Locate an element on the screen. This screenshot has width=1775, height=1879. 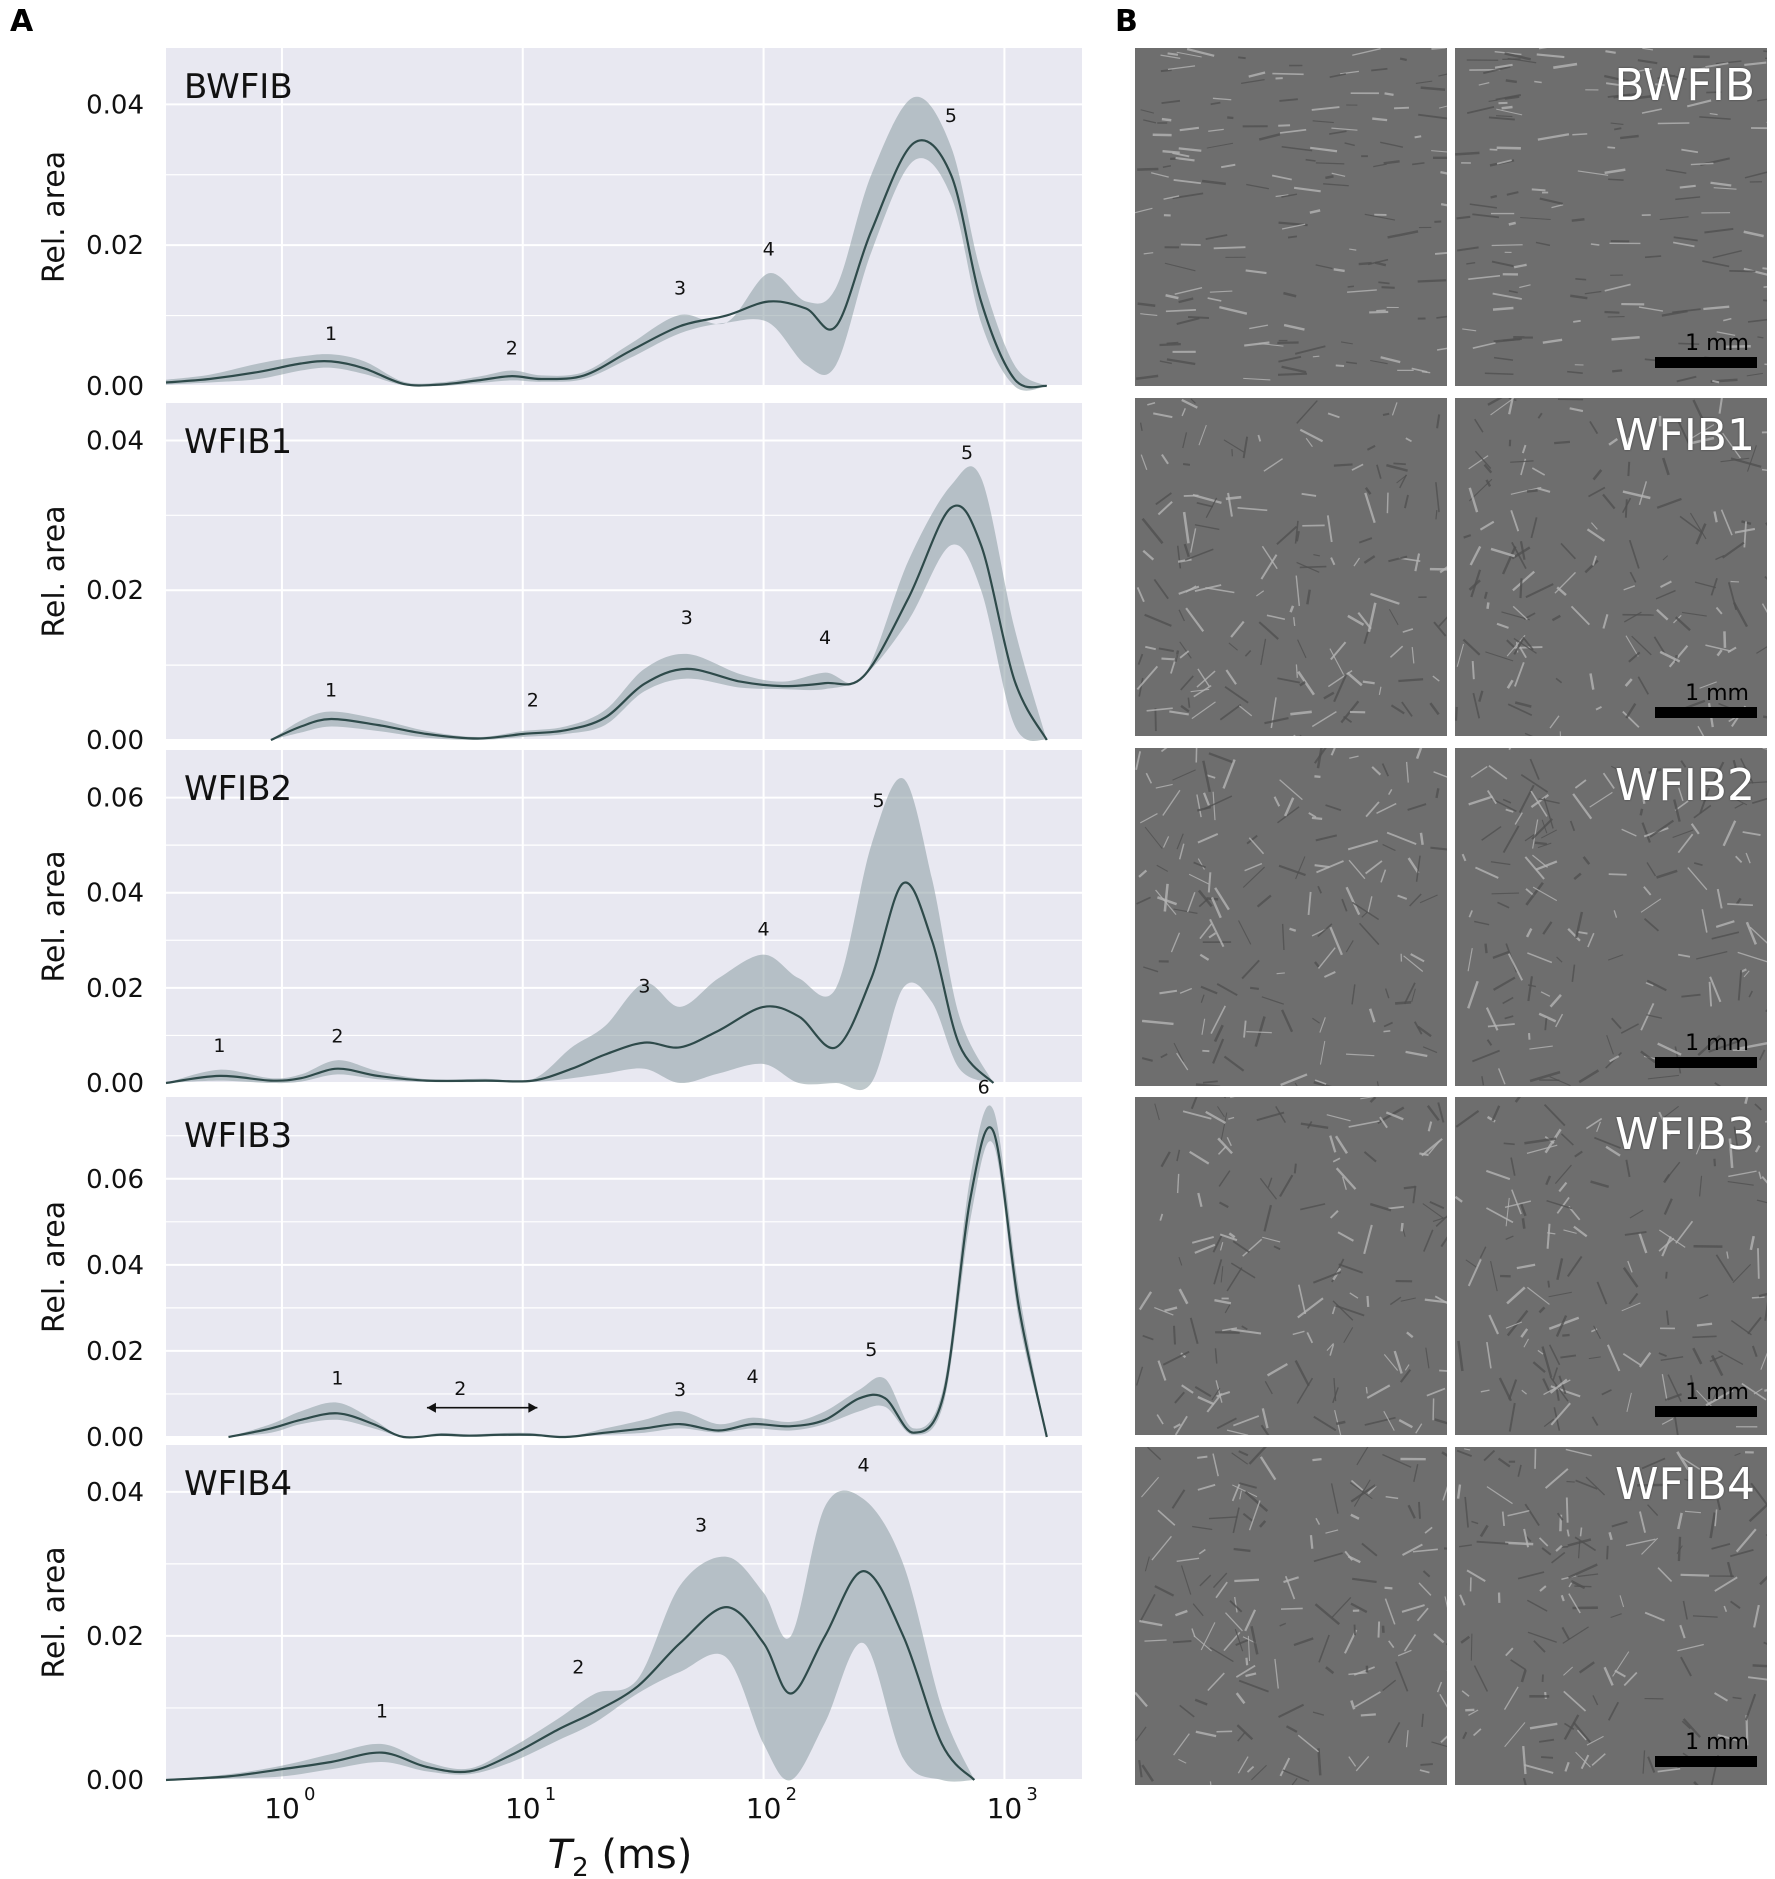
micro-ct-image: WFIB3 1 mm is located at coordinates (1611, 1266).